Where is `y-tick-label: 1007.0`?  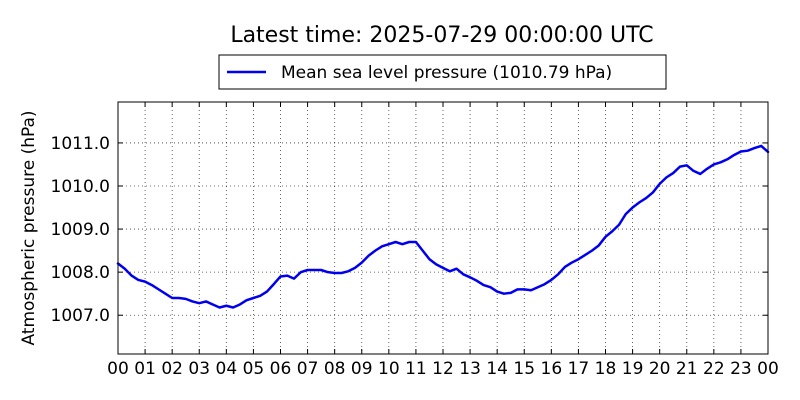
y-tick-label: 1007.0 is located at coordinates (80, 316).